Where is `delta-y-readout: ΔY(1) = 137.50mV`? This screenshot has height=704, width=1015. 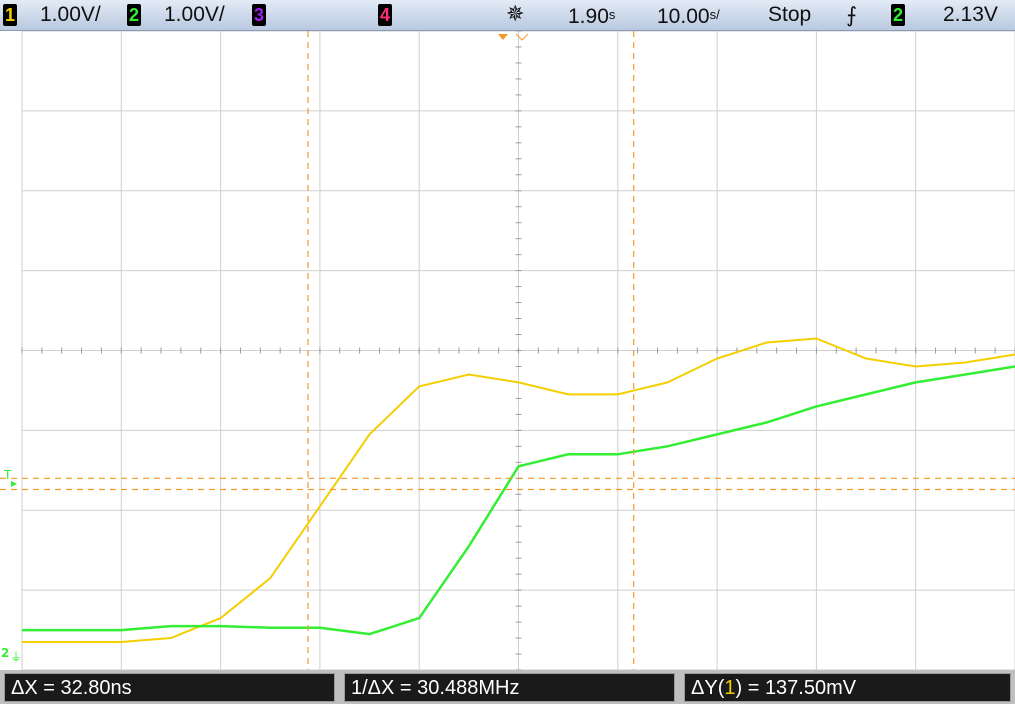 delta-y-readout: ΔY(1) = 137.50mV is located at coordinates (847, 687).